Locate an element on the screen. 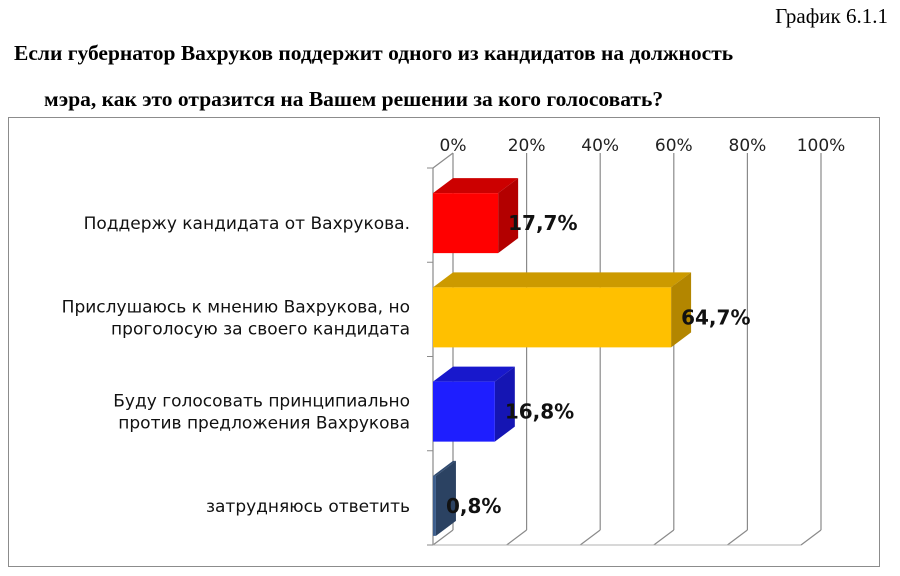  category-label-3-0: затрудняюсь ответить is located at coordinates (308, 507).